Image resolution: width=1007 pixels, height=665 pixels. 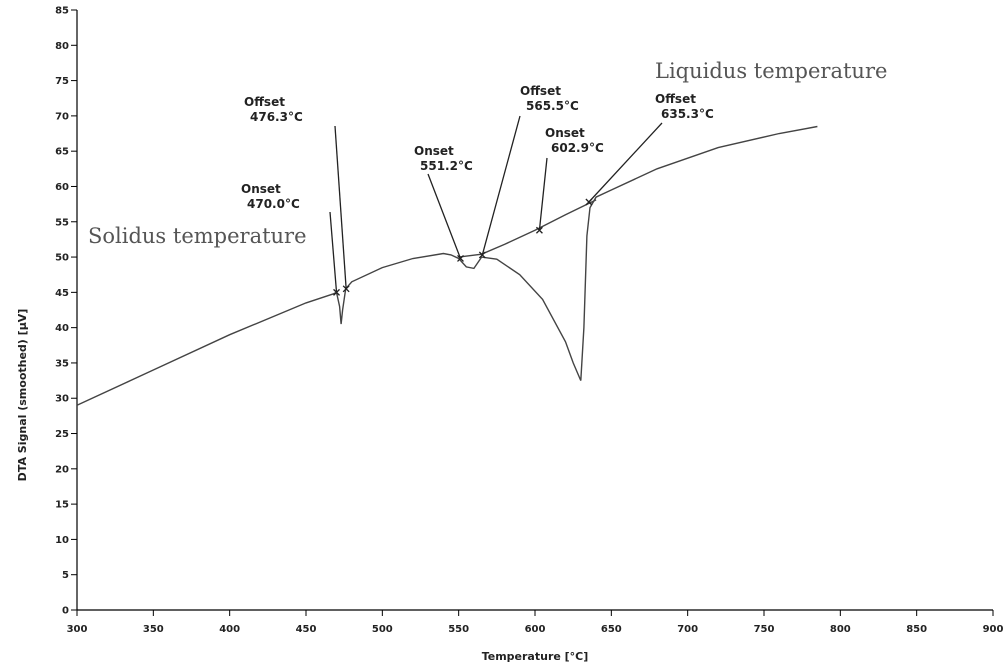 I want to click on x-tick-label: 750, so click(x=764, y=629).